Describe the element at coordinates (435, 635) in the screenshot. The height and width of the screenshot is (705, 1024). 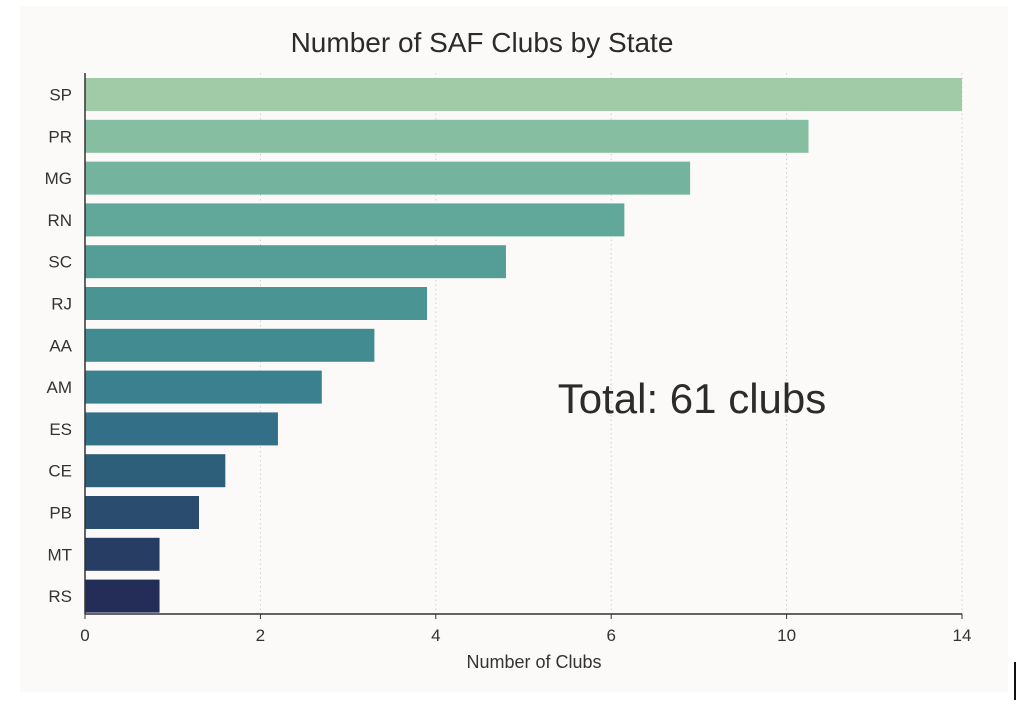
I see `x-tick-label: 4` at that location.